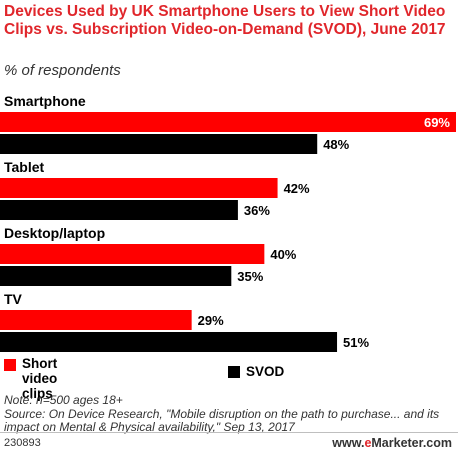 The width and height of the screenshot is (458, 454). I want to click on legend-item-short-video: Short video clips, so click(43, 378).